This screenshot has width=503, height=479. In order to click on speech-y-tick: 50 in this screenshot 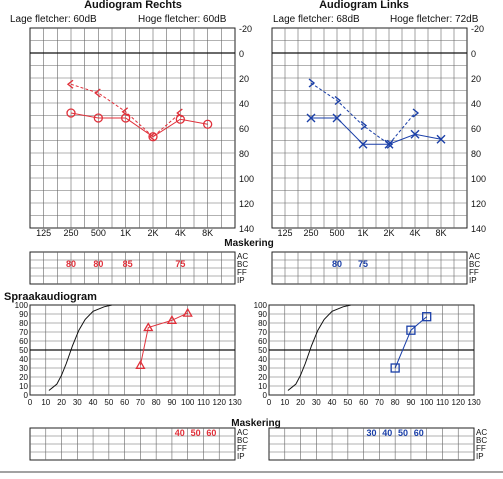, I will do `click(262, 350)`.